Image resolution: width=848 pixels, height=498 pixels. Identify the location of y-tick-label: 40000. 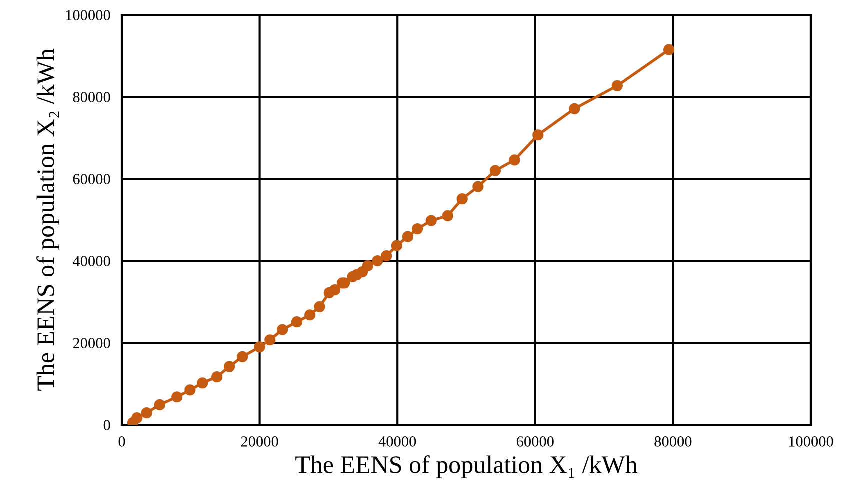
(91, 261).